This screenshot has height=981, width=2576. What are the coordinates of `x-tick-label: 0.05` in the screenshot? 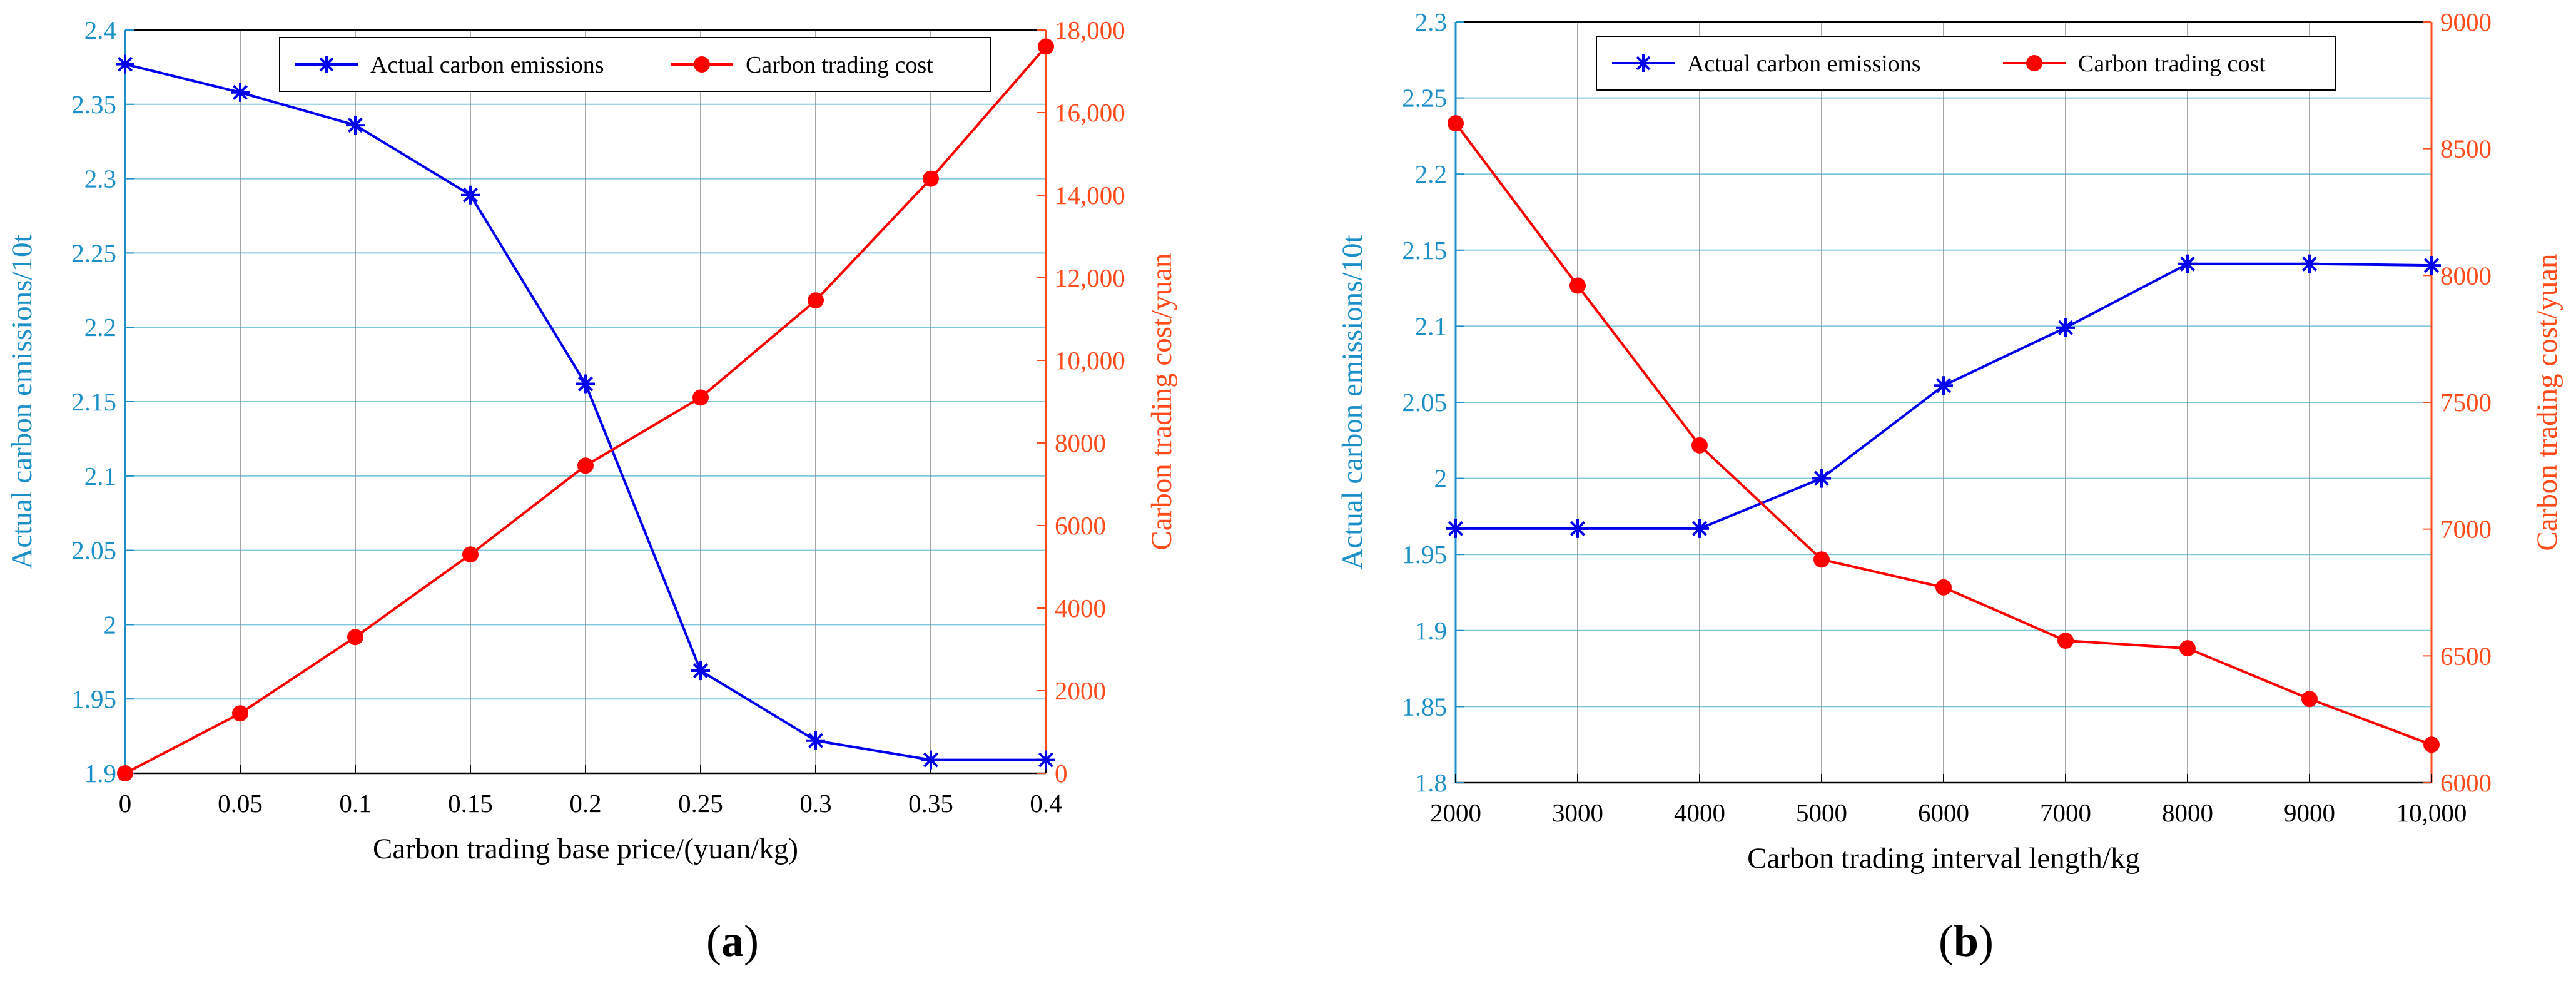 It's located at (240, 803).